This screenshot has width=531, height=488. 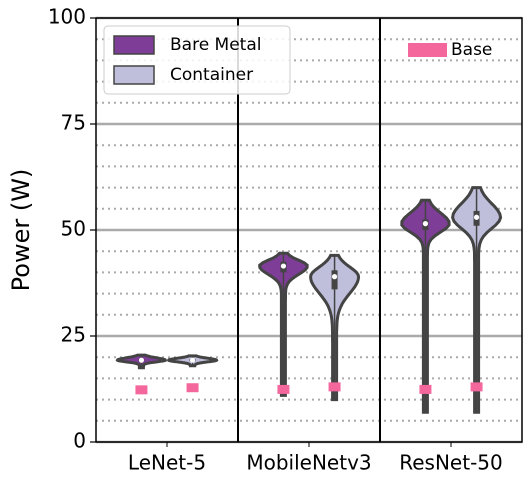 What do you see at coordinates (73, 123) in the screenshot?
I see `y-tick-label: 75` at bounding box center [73, 123].